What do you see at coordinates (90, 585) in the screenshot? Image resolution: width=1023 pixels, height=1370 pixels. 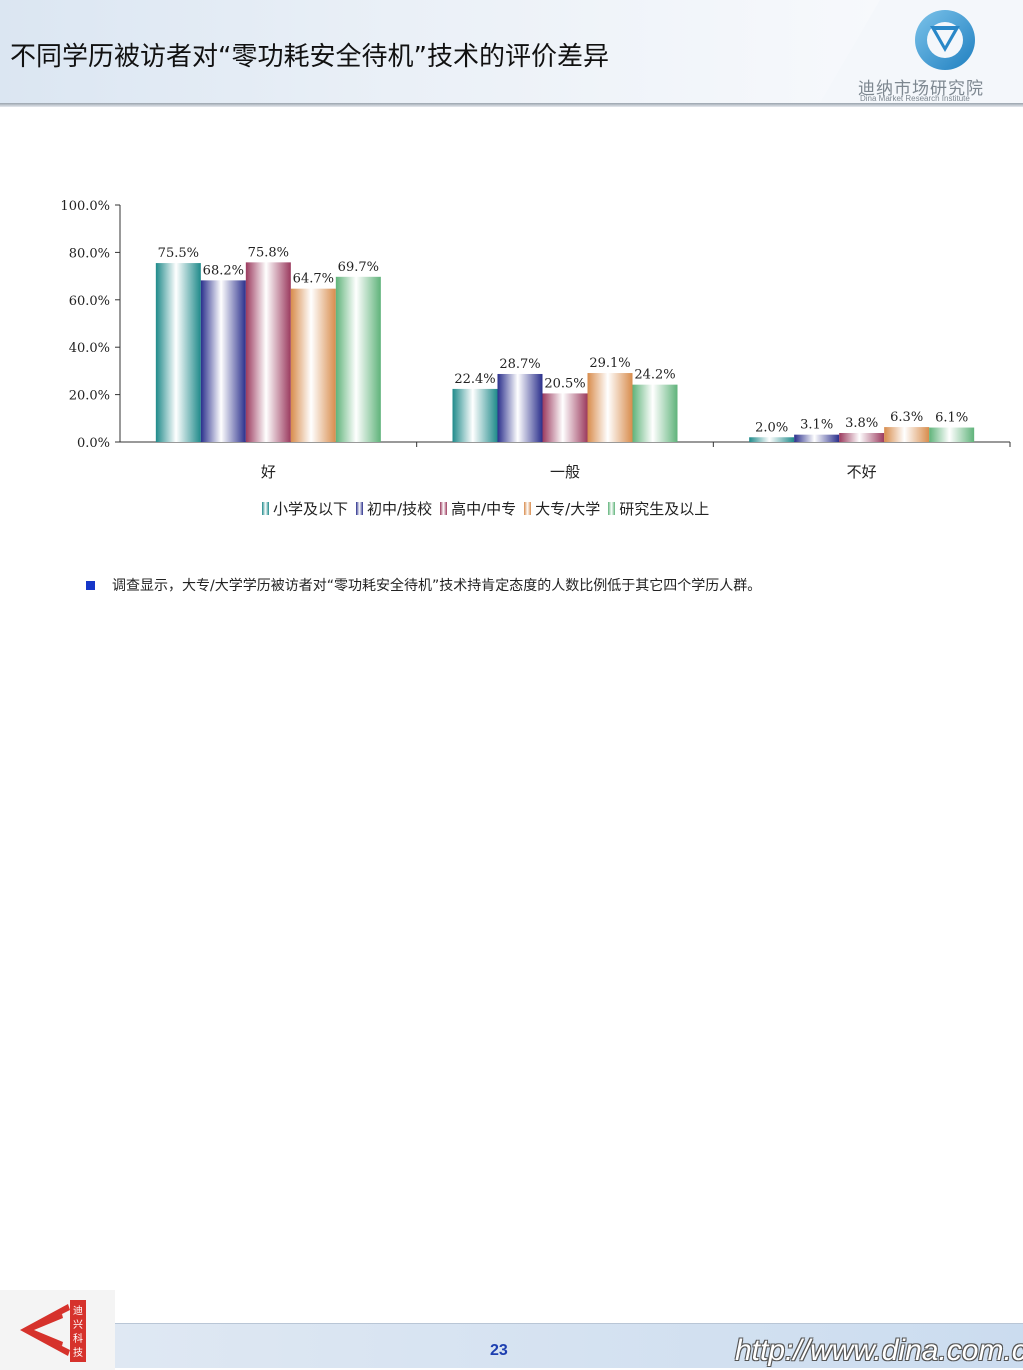 I see `bullet-square-icon` at bounding box center [90, 585].